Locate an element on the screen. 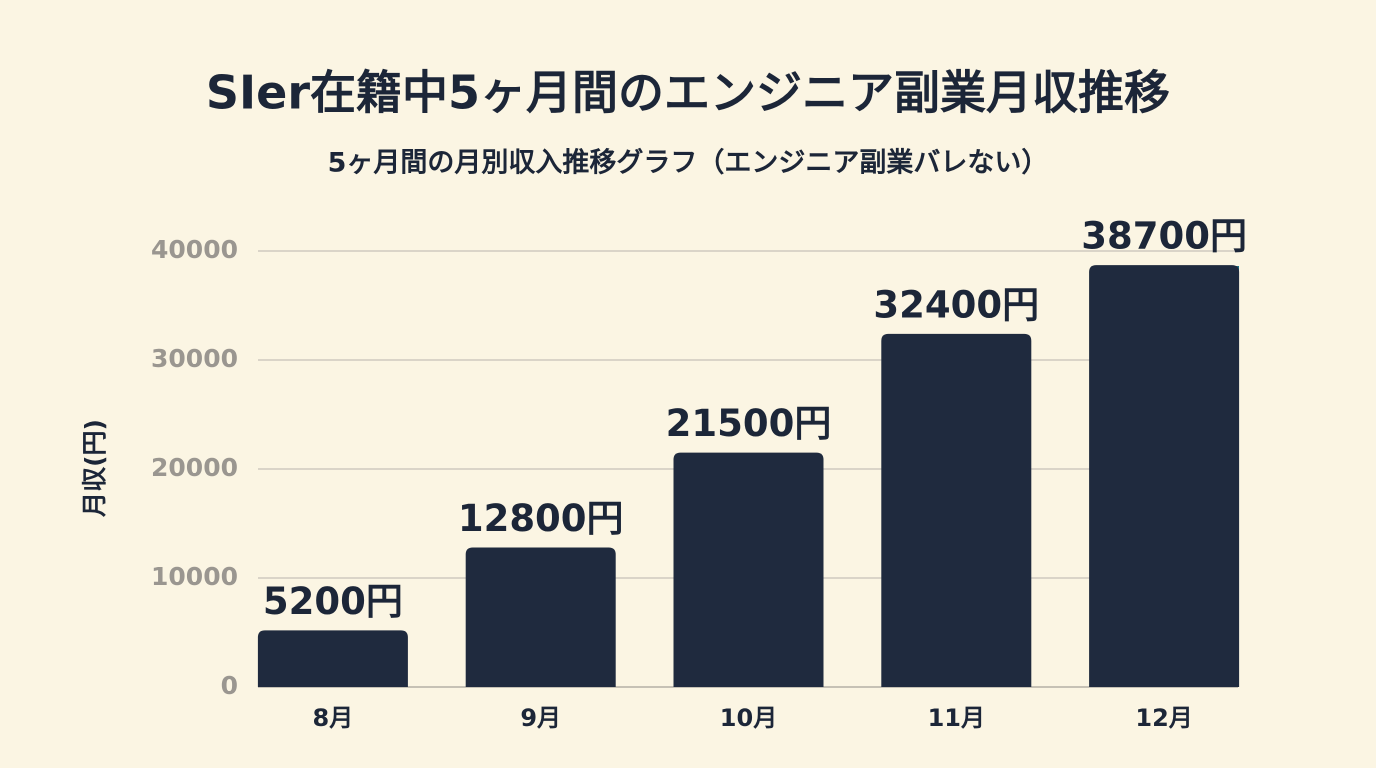 The width and height of the screenshot is (1376, 768). value-label: 21500円 is located at coordinates (749, 423).